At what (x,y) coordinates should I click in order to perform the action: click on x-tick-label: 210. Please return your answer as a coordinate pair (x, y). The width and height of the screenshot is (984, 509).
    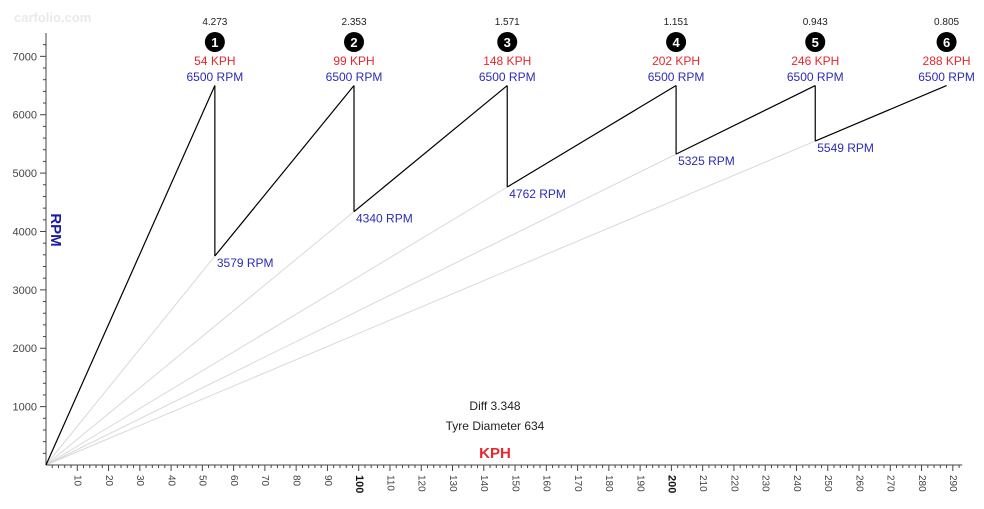
    Looking at the image, I should click on (702, 483).